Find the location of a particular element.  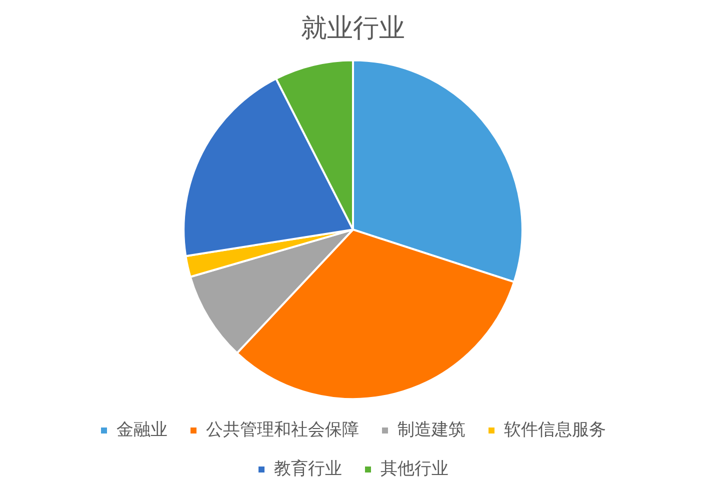

legend-label: 制造建筑 is located at coordinates (432, 430).